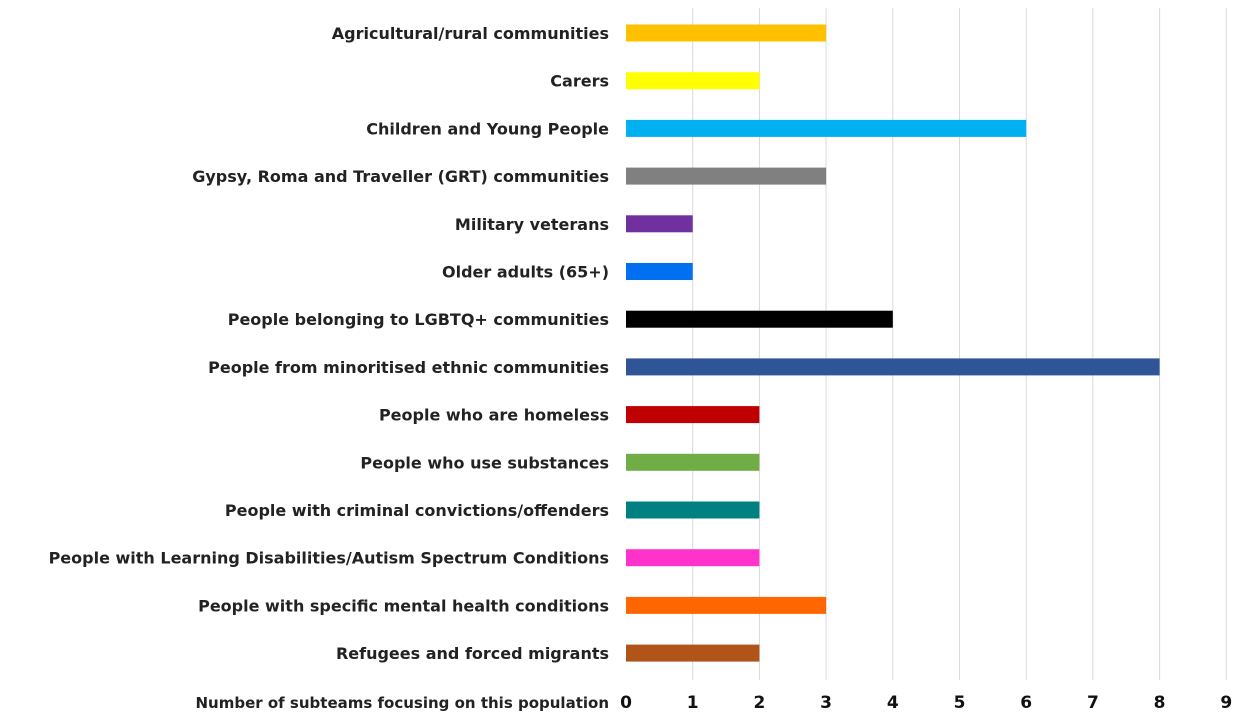 The image size is (1235, 712). I want to click on x-tick-label: 5, so click(960, 702).